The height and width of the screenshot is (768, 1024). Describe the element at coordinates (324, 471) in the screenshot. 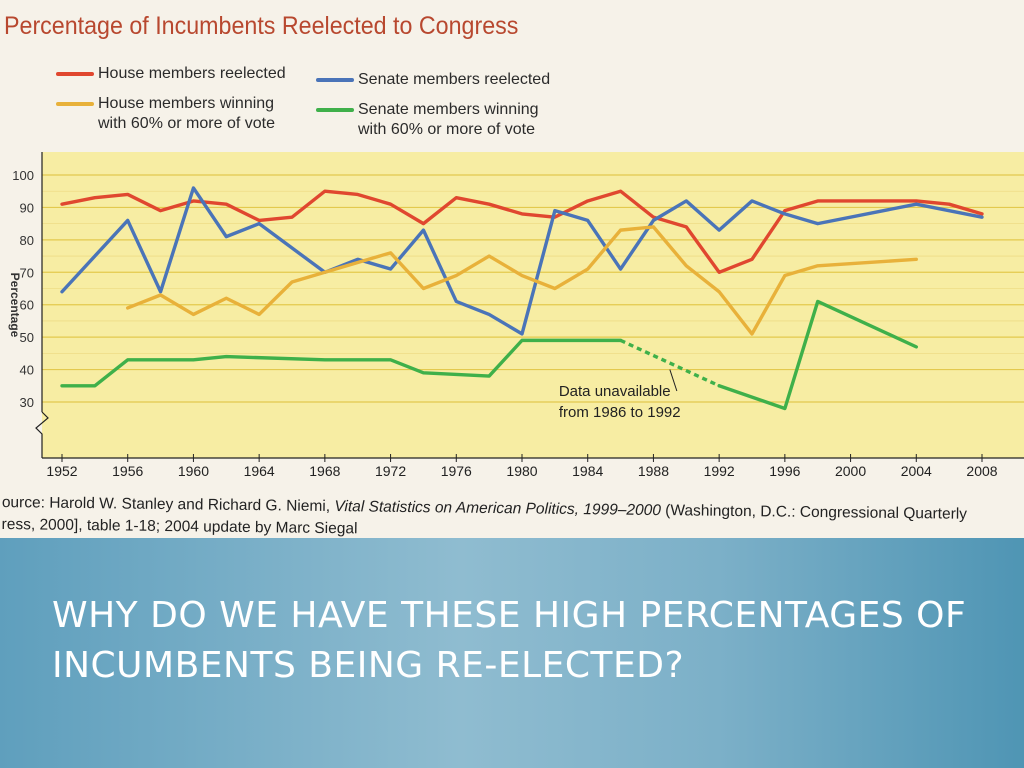

I see `x-tick-label-1968: 1968` at that location.